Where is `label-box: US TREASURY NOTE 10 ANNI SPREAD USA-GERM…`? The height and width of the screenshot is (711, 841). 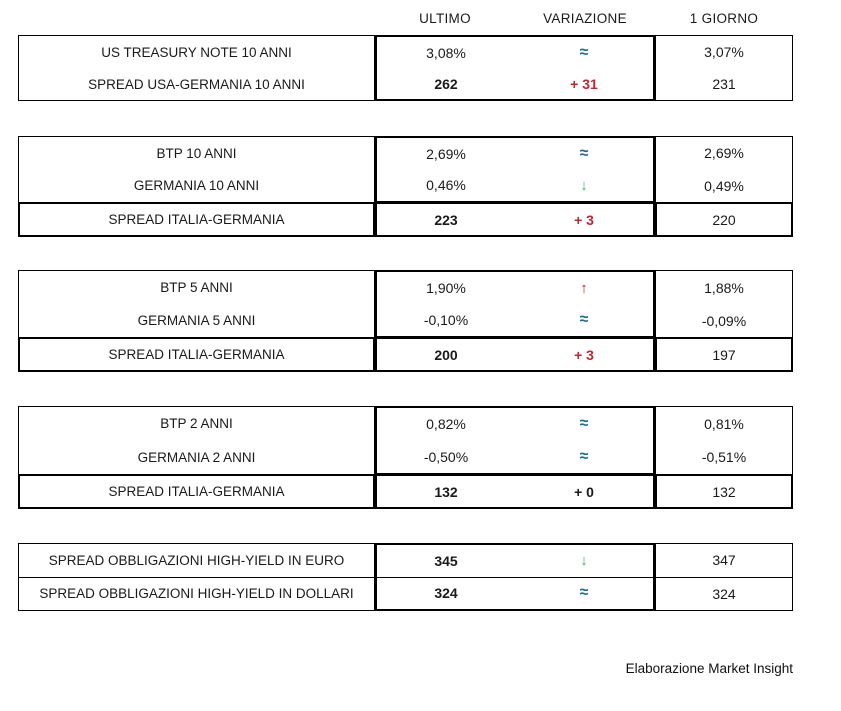
label-box: US TREASURY NOTE 10 ANNI SPREAD USA-GERM… is located at coordinates (196, 68).